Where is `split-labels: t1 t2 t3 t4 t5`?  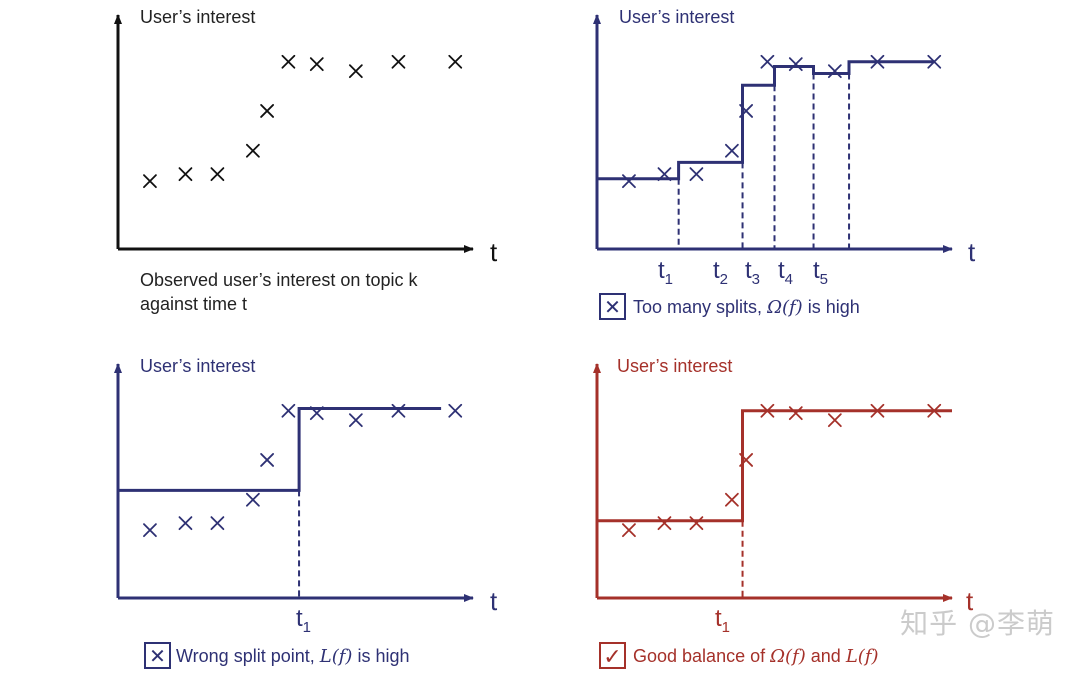
split-labels: t1 t2 t3 t4 t5 is located at coordinates (743, 272).